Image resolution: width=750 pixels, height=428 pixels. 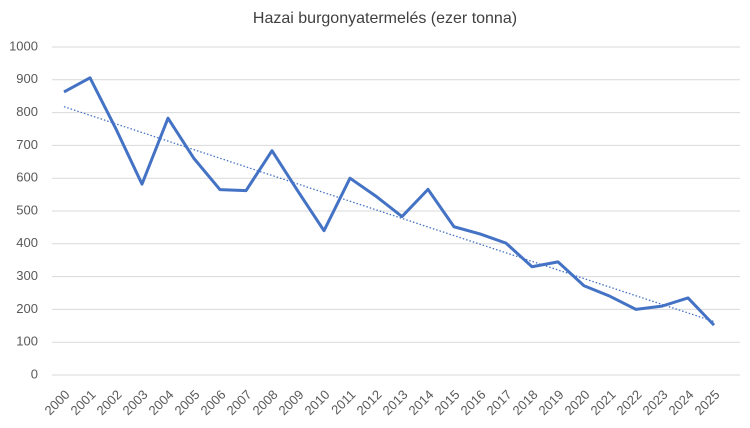 I want to click on y-tick-label: 200, so click(x=27, y=308).